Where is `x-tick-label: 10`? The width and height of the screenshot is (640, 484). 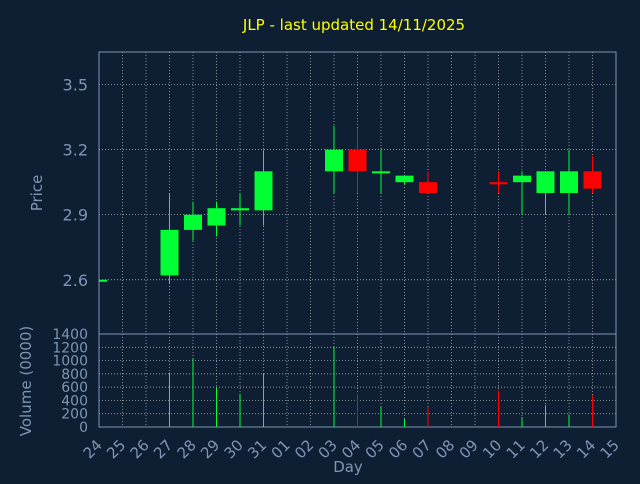 x-tick-label: 10 is located at coordinates (492, 449).